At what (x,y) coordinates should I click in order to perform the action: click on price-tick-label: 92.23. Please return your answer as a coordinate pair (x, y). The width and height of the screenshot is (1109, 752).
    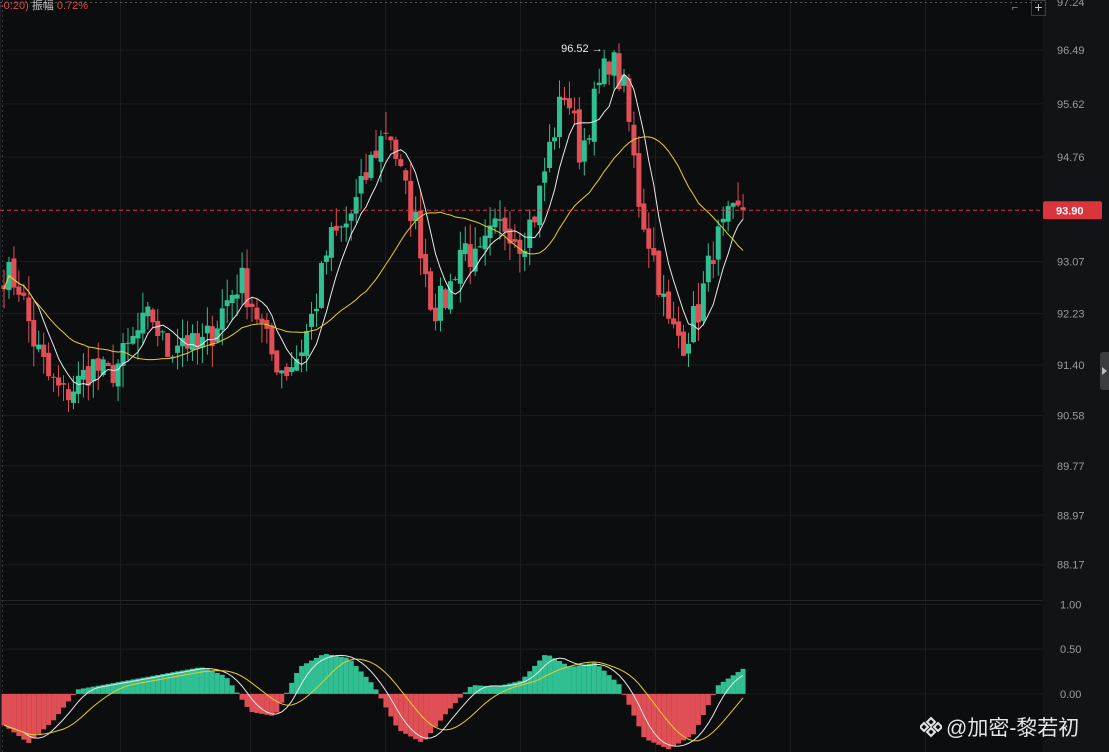
    Looking at the image, I should click on (1071, 315).